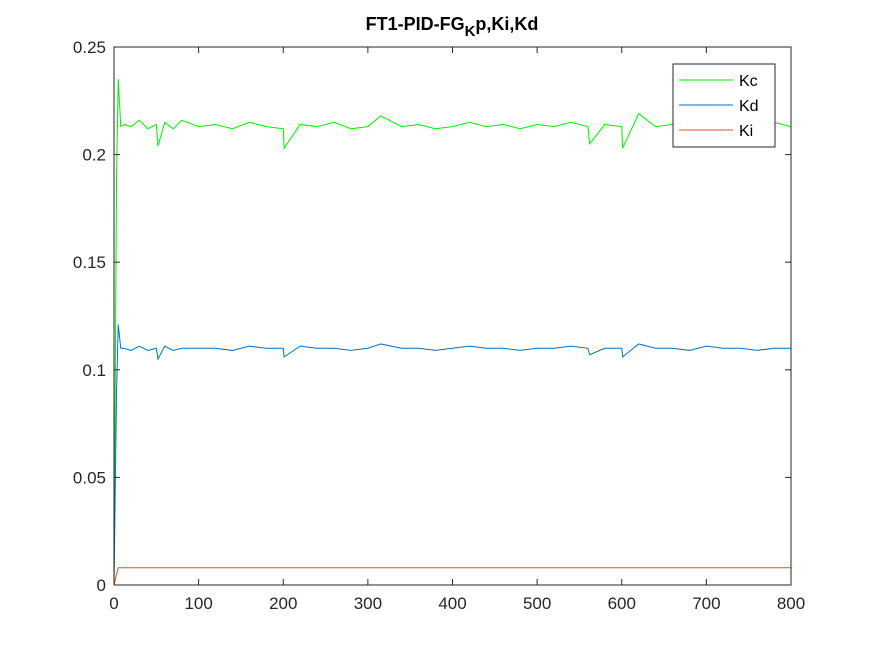 The width and height of the screenshot is (875, 656). What do you see at coordinates (101, 585) in the screenshot?
I see `y-tick-label: 0` at bounding box center [101, 585].